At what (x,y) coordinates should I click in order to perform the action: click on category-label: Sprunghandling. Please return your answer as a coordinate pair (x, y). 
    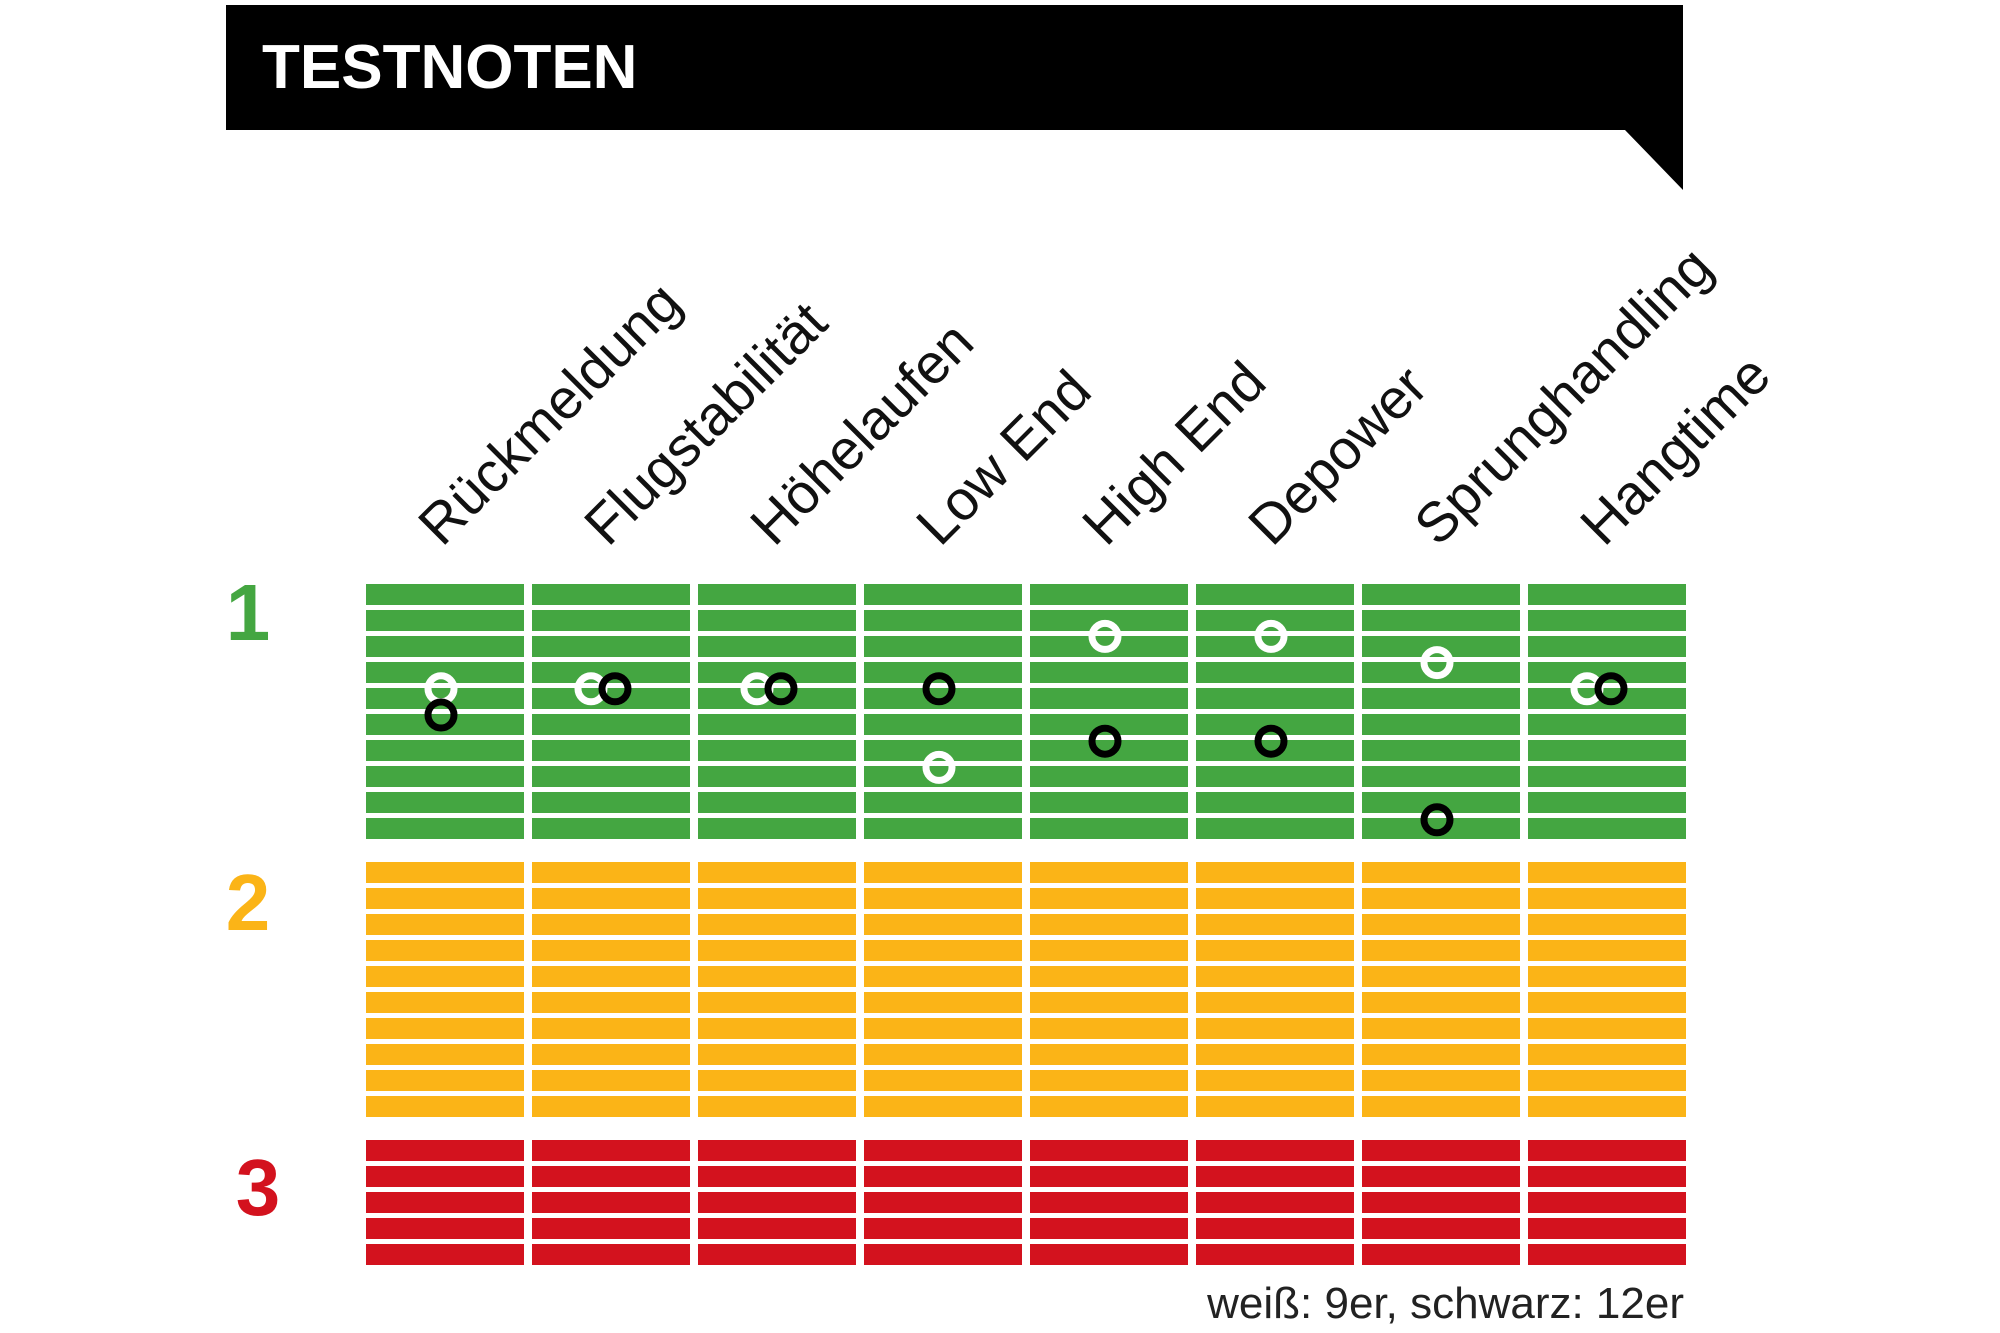
    Looking at the image, I should click on (1563, 396).